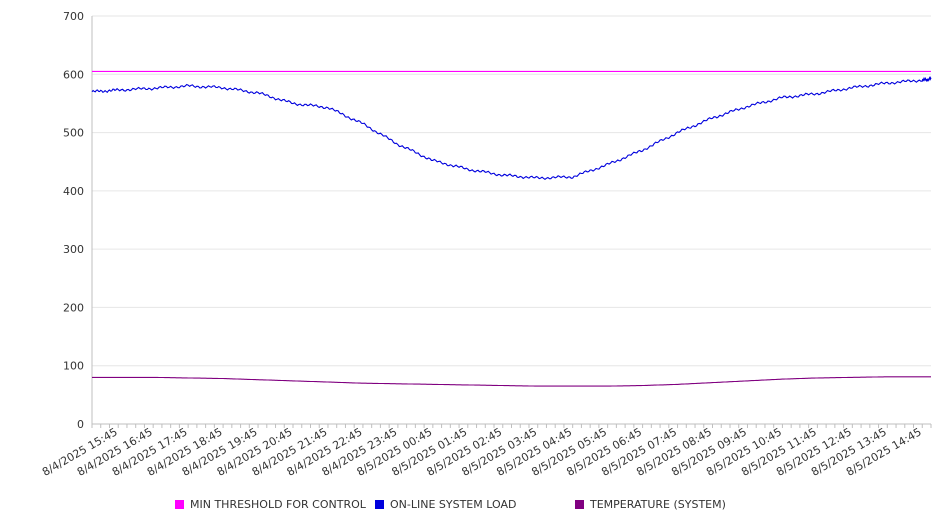 This screenshot has width=946, height=526. I want to click on y-axis: 0 100 200 300 400 500 600 700, so click(78, 220).